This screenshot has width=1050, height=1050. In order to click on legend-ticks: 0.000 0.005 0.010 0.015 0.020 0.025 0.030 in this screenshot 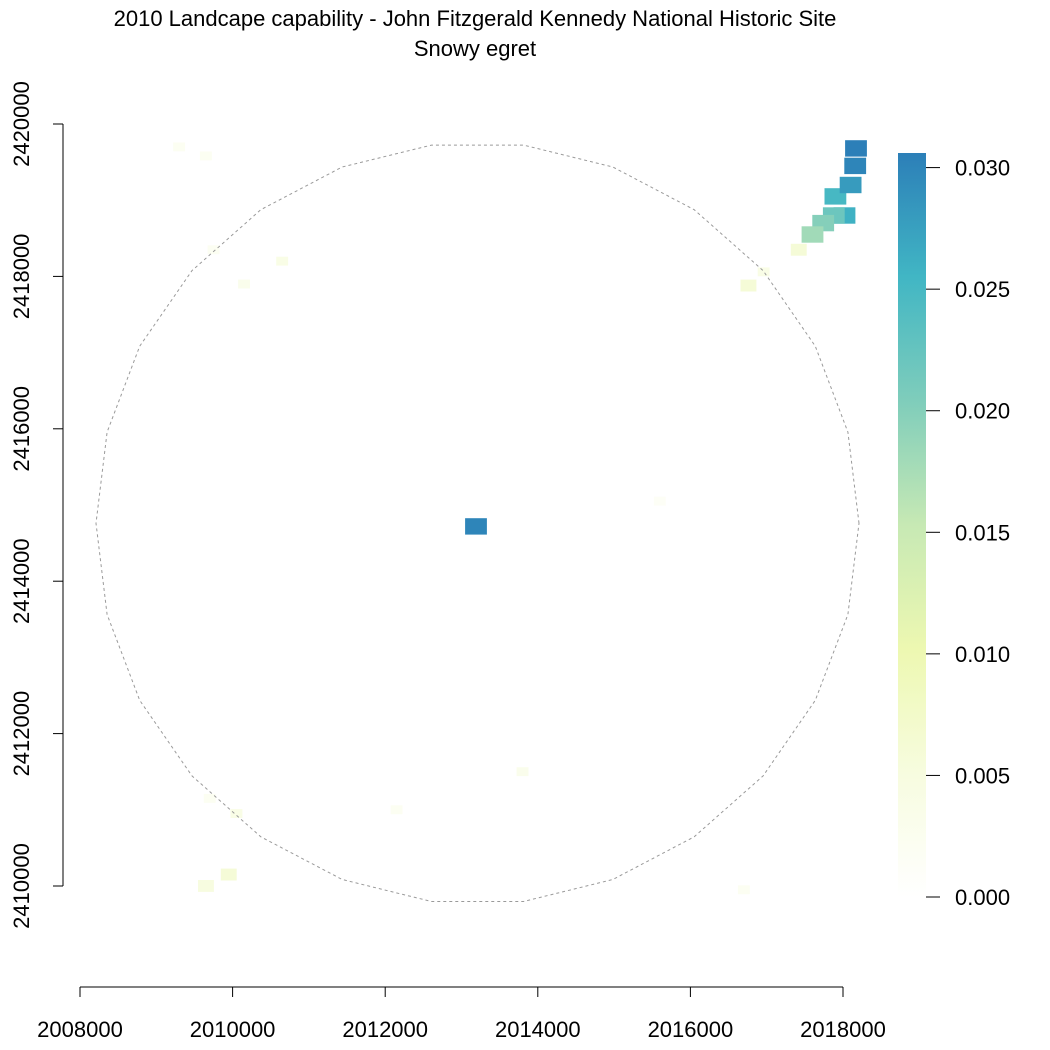, I will do `click(968, 533)`.